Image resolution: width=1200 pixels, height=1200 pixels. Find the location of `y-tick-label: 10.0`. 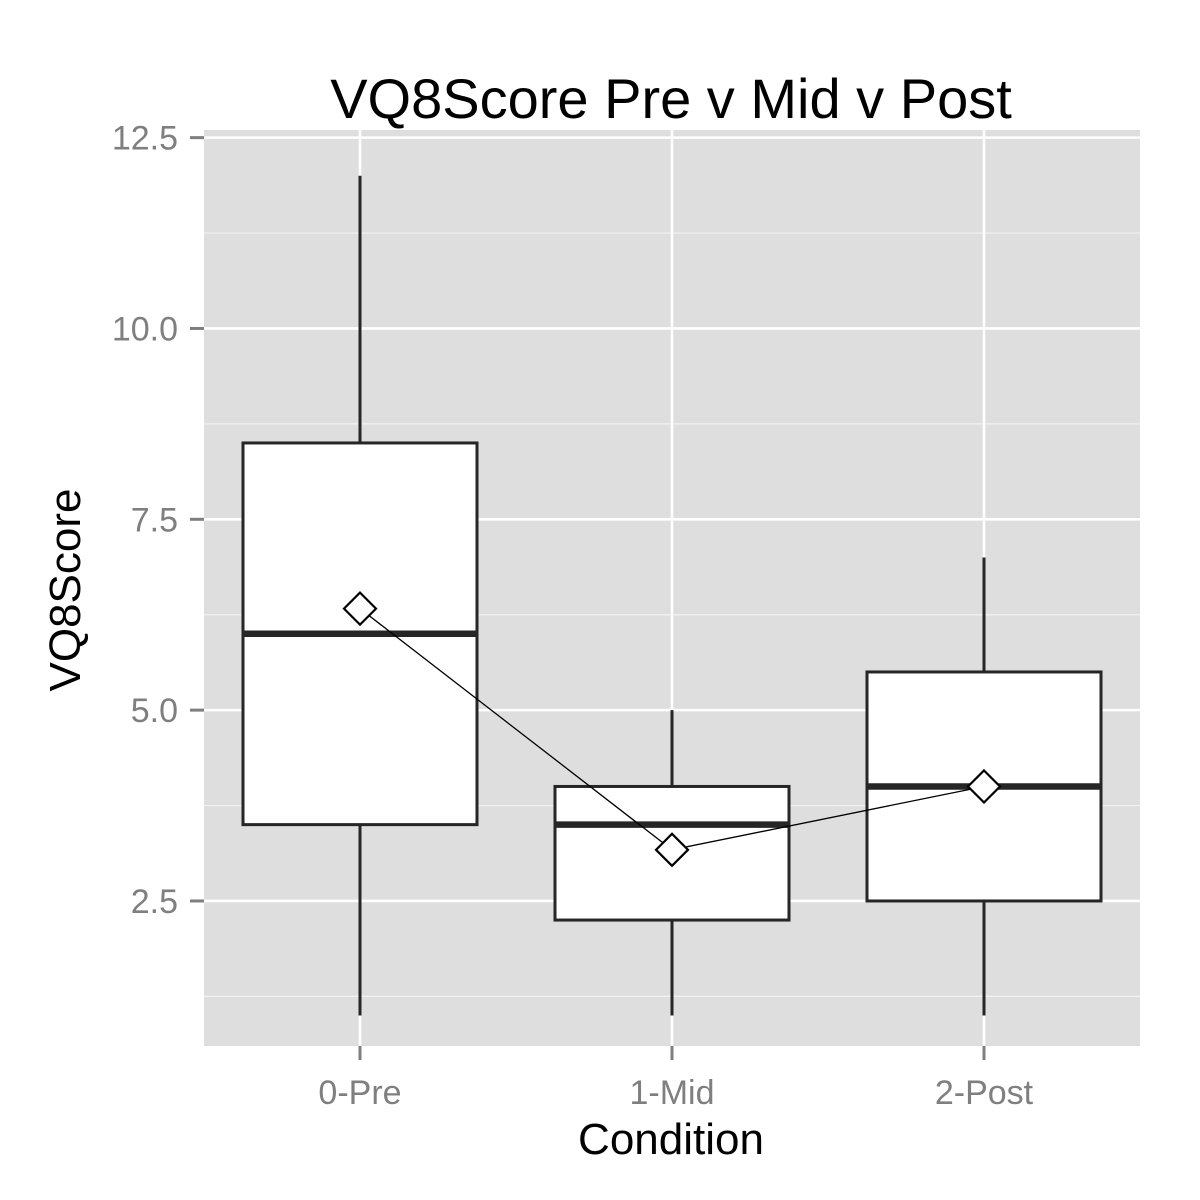

y-tick-label: 10.0 is located at coordinates (145, 329).